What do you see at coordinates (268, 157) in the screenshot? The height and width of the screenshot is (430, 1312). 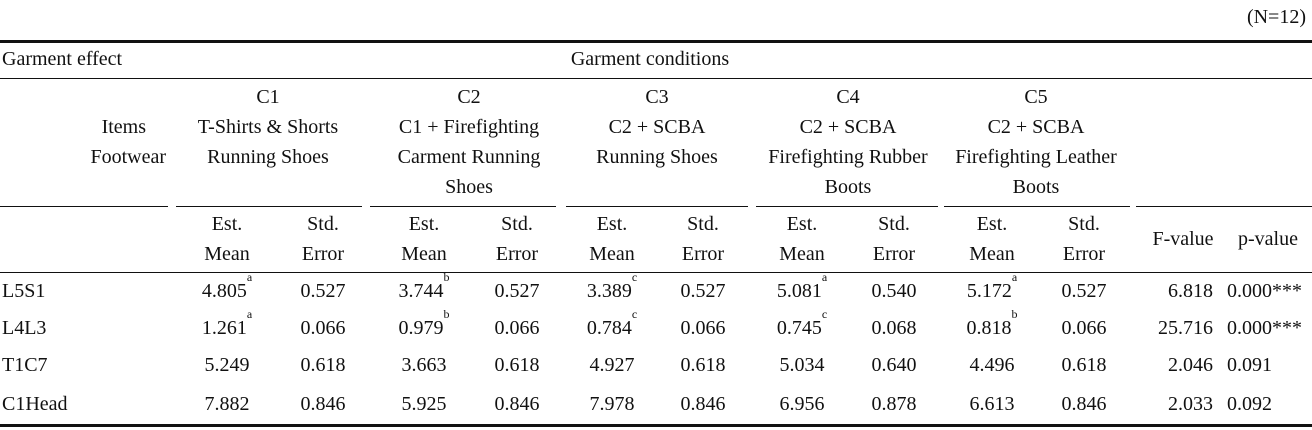 I see `condition-line2-1: Running Shoes` at bounding box center [268, 157].